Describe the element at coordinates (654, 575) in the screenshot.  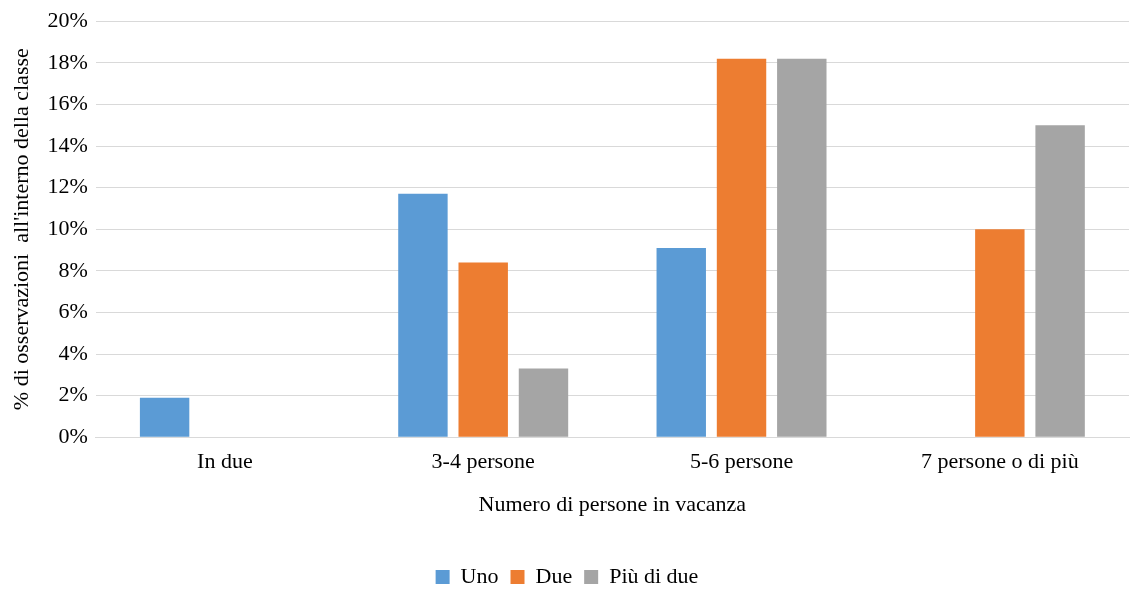
I see `legend-label: Più di due` at that location.